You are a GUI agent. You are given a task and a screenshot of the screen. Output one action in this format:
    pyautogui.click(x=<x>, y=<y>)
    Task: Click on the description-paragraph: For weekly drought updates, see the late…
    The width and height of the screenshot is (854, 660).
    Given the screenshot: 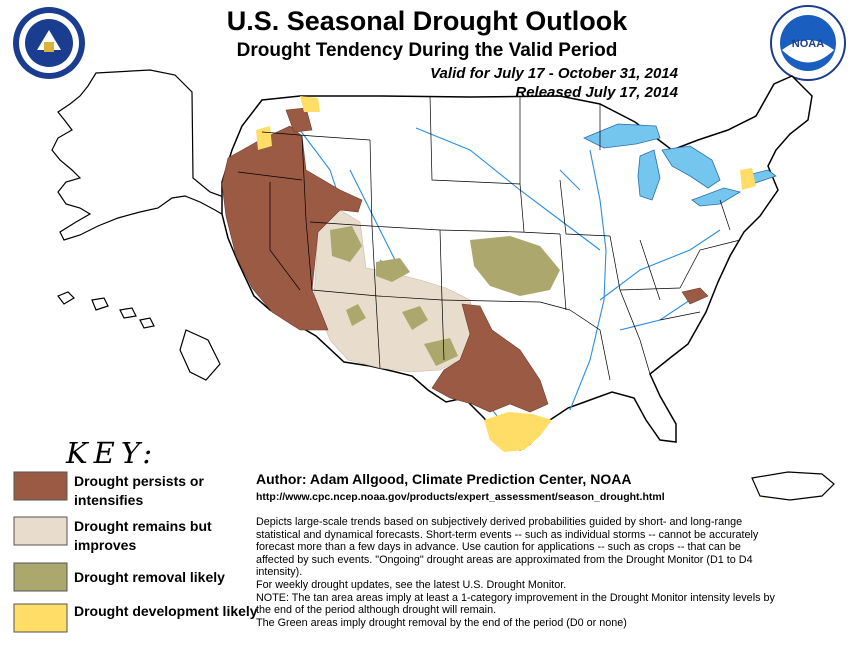 What is the action you would take?
    pyautogui.click(x=411, y=584)
    